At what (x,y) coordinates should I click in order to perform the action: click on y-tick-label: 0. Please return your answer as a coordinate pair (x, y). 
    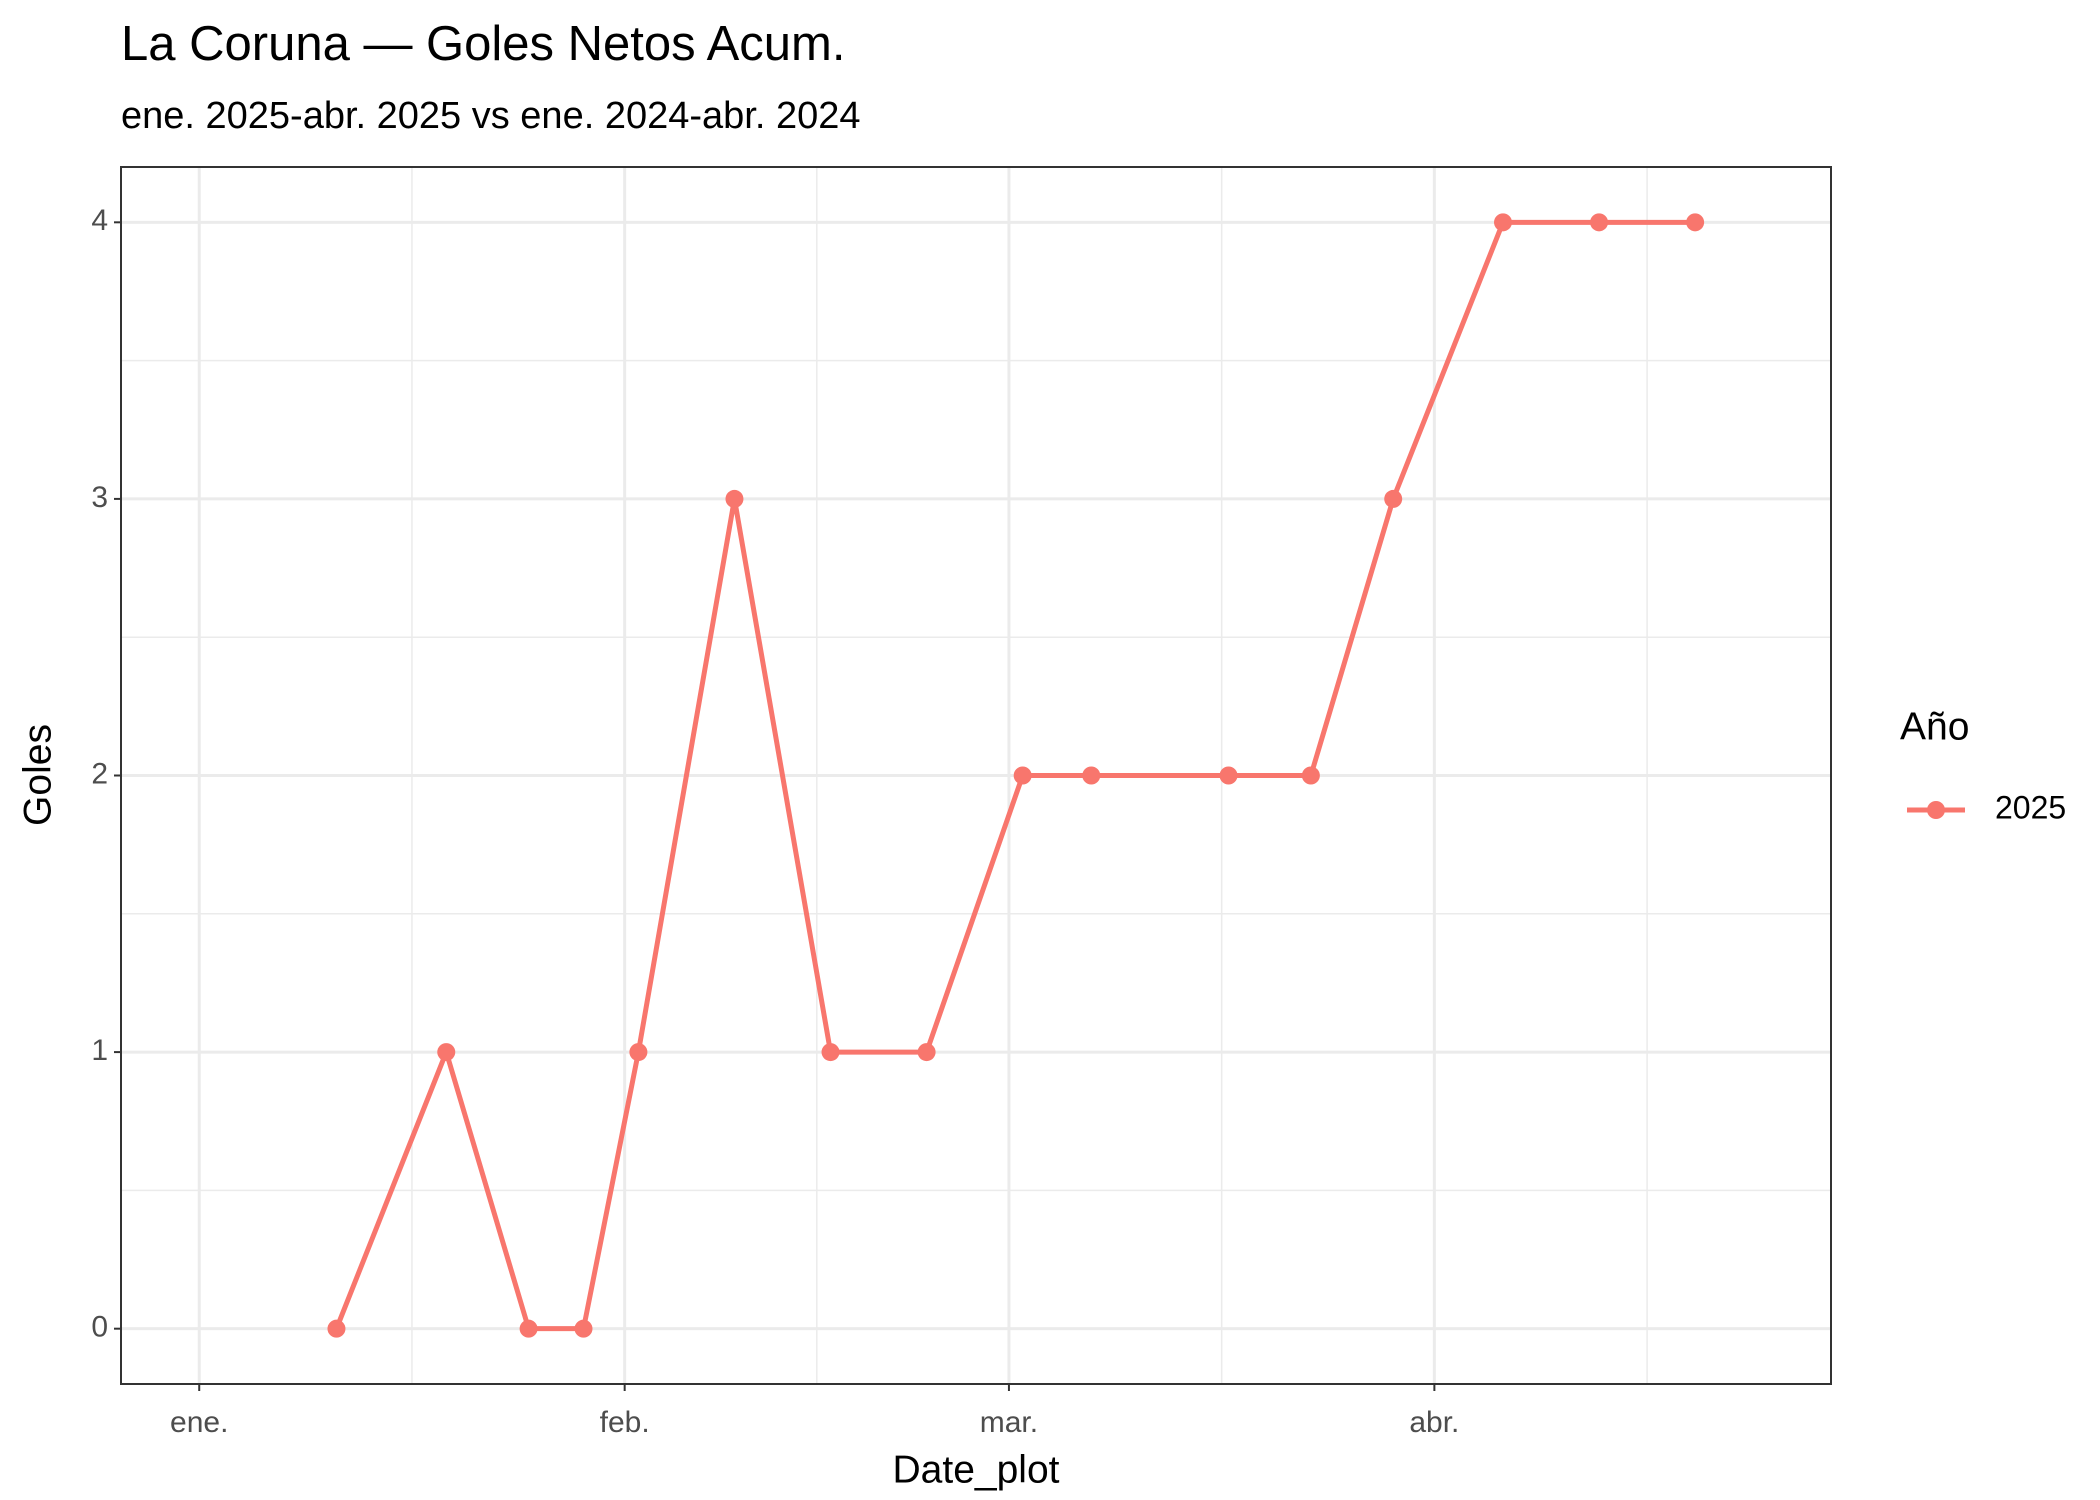
    Looking at the image, I should click on (99, 1327).